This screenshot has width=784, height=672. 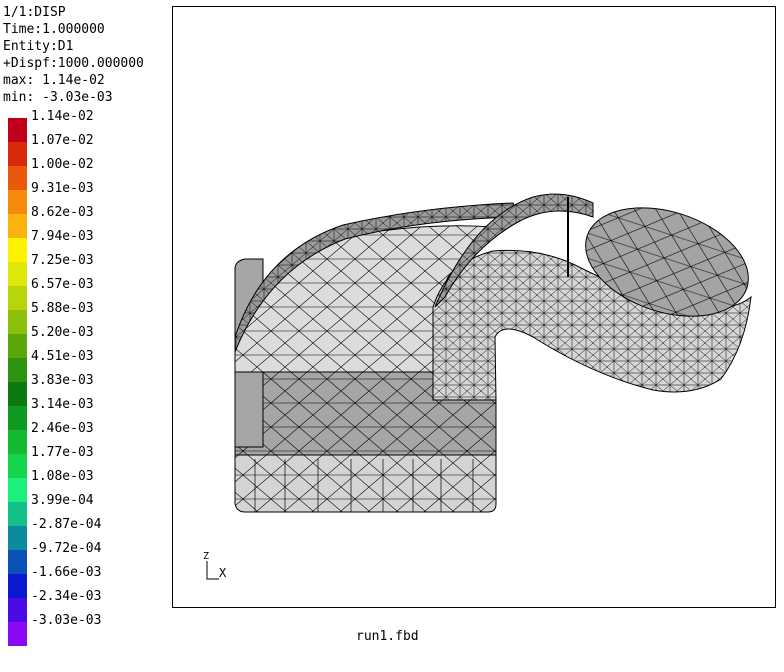 I want to click on axis-triad: Z X, so click(x=216, y=566).